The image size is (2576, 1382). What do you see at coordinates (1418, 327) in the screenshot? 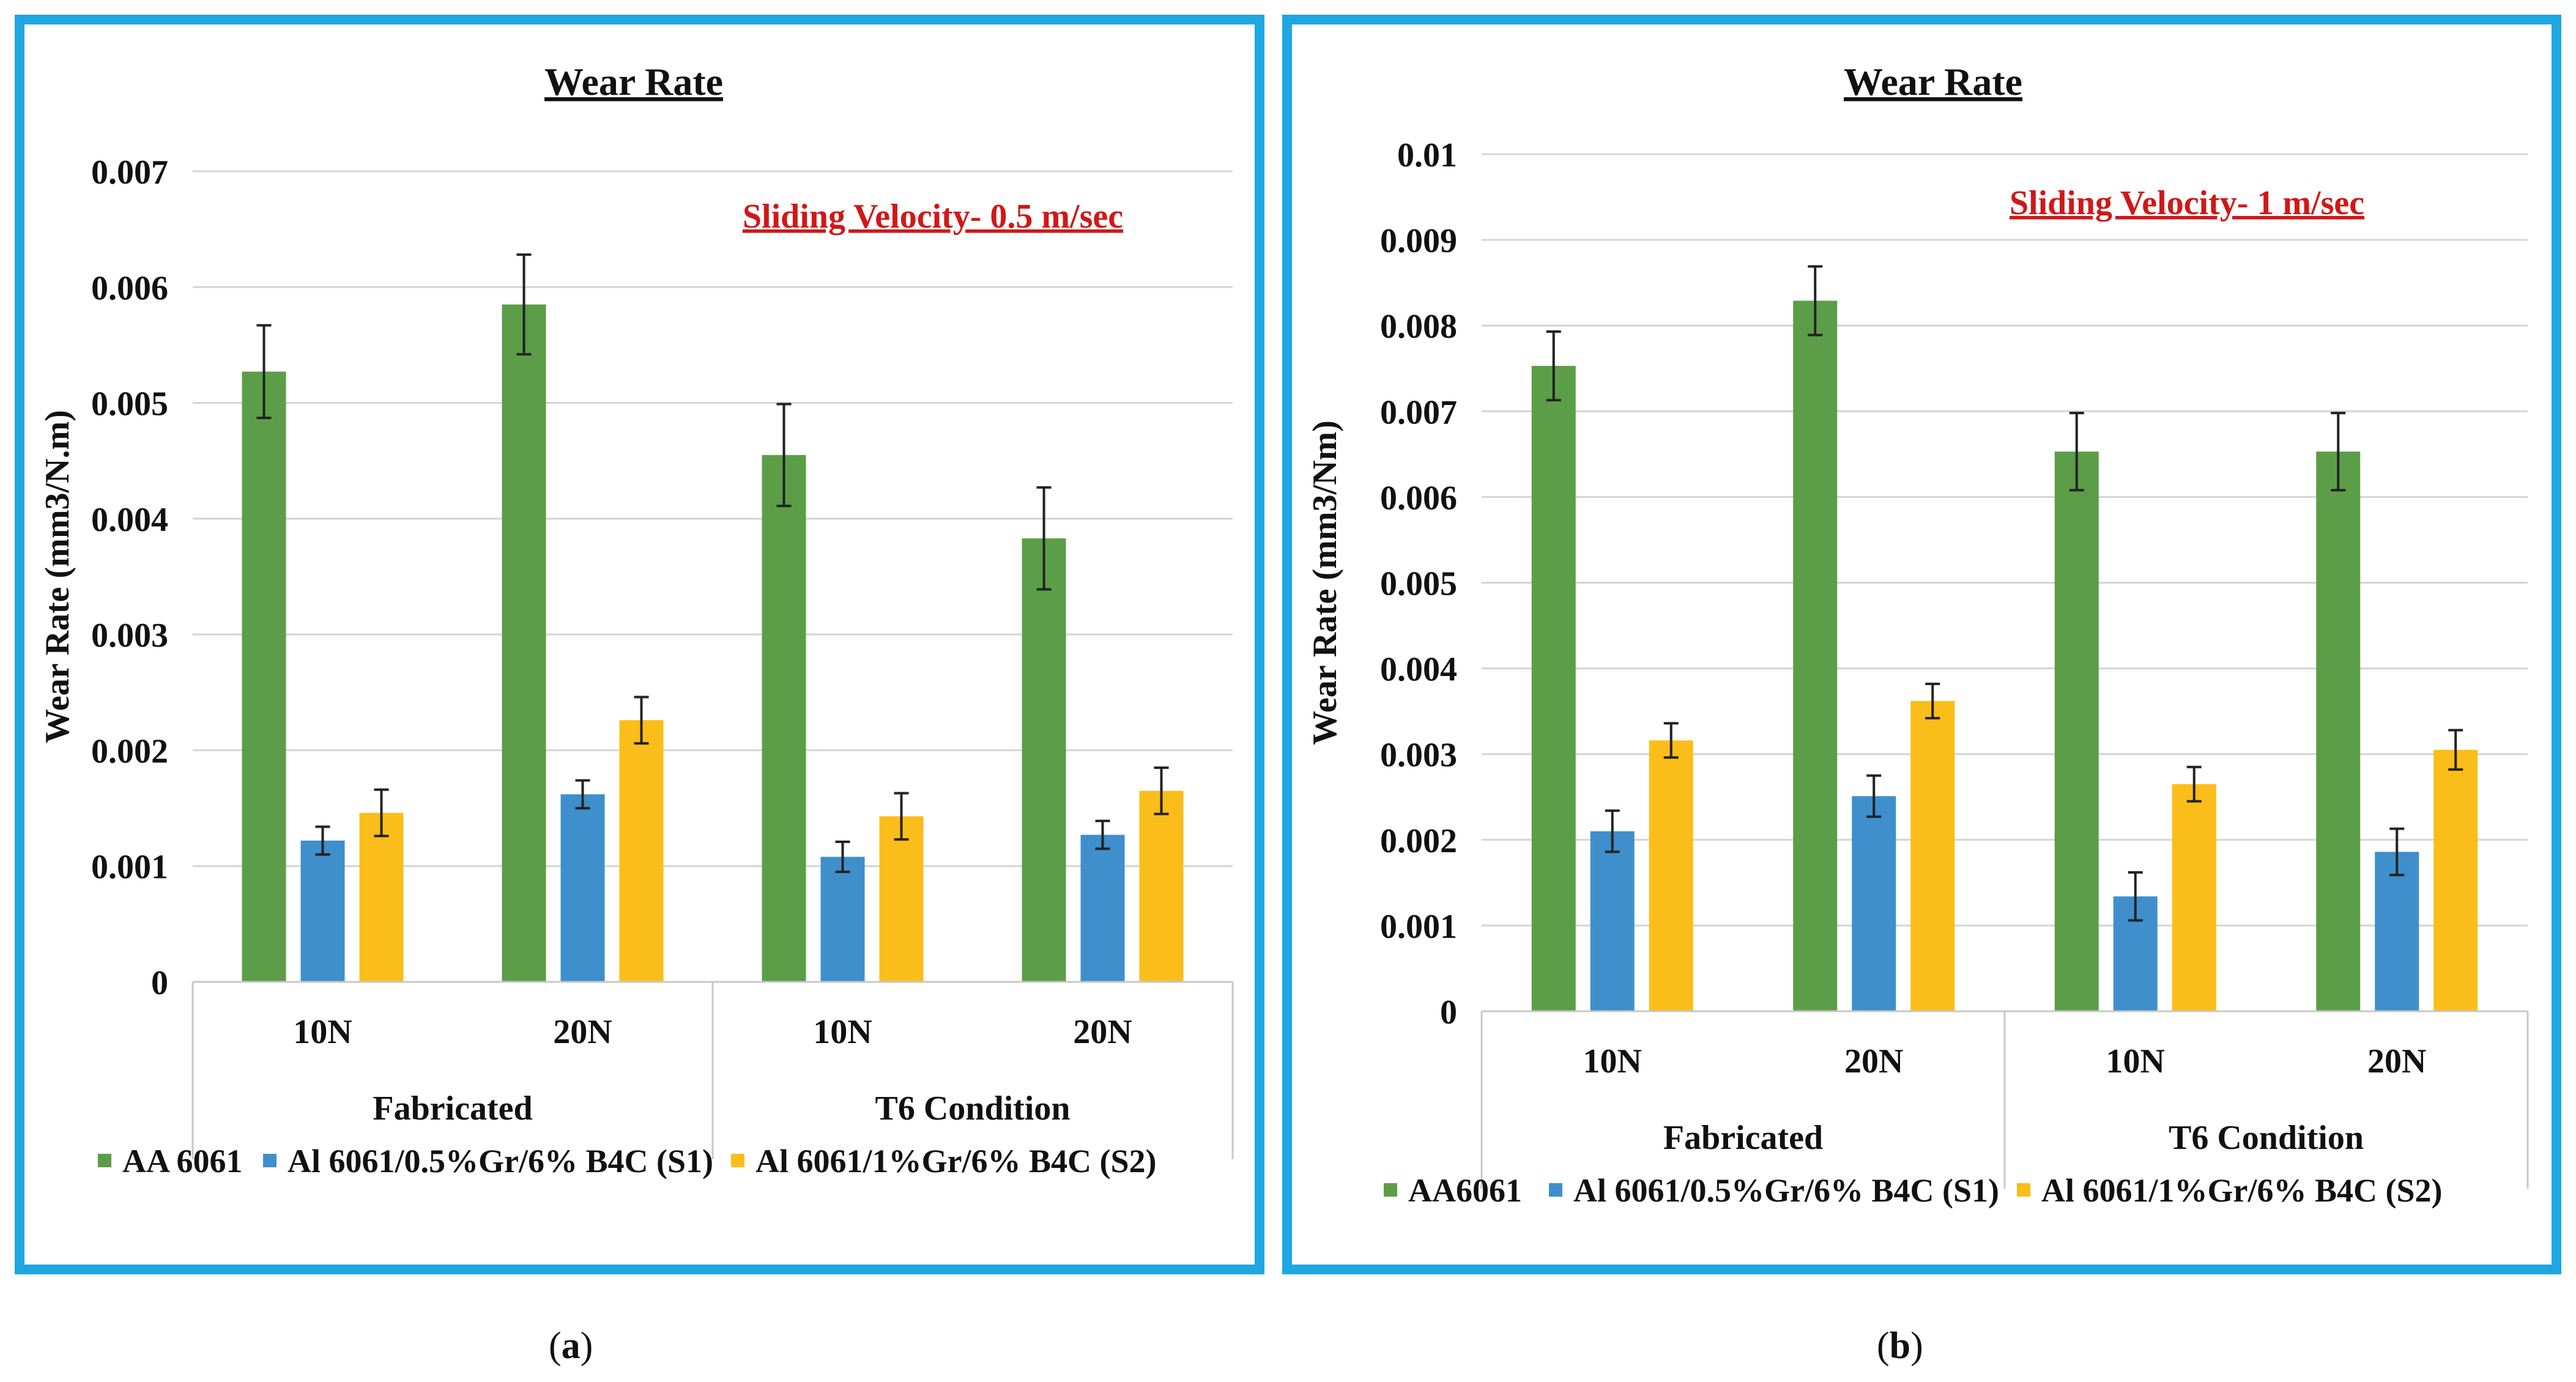
I see `y-tick-label: 0.008` at bounding box center [1418, 327].